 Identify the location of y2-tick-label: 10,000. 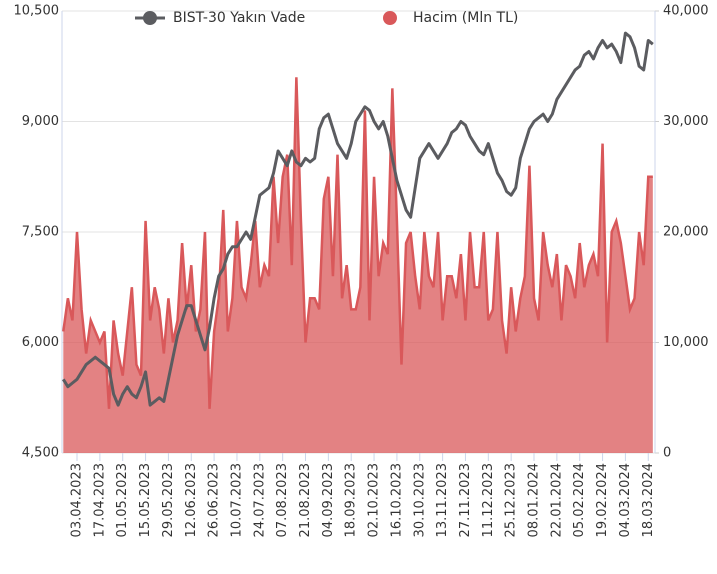
(686, 342).